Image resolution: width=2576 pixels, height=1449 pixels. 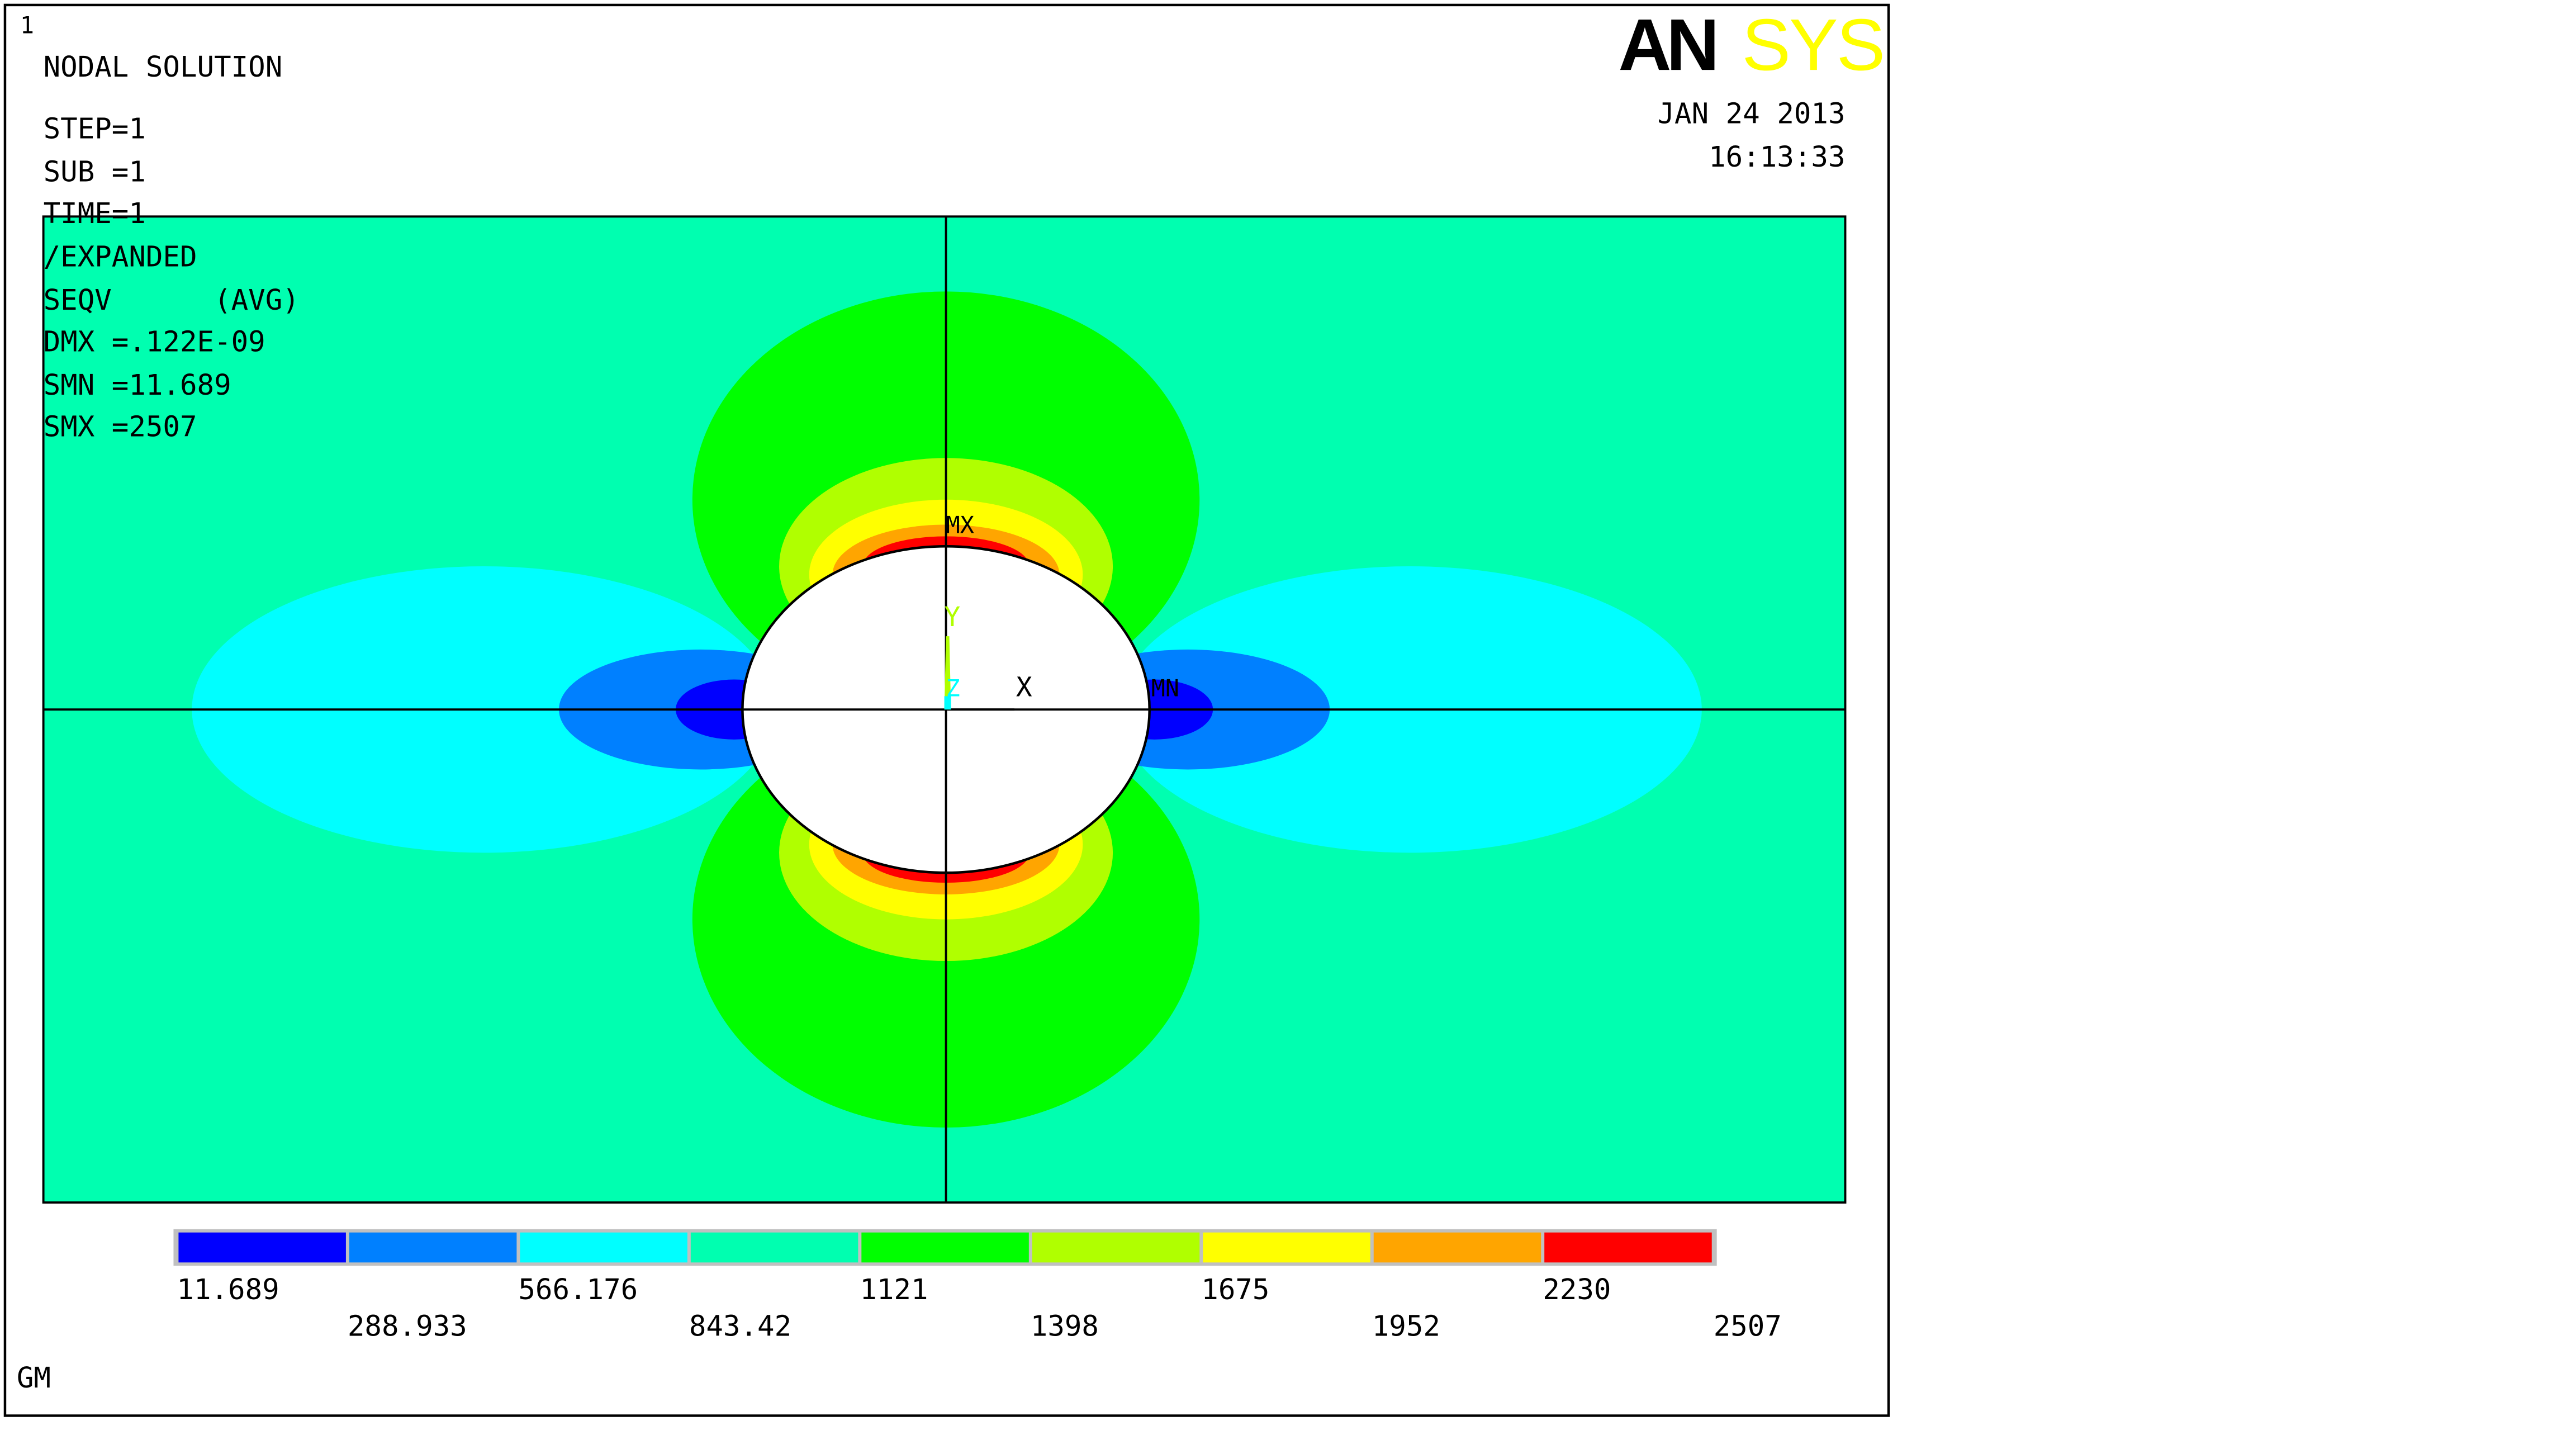 What do you see at coordinates (172, 300) in the screenshot?
I see `info-item: SEQV (AVG)` at bounding box center [172, 300].